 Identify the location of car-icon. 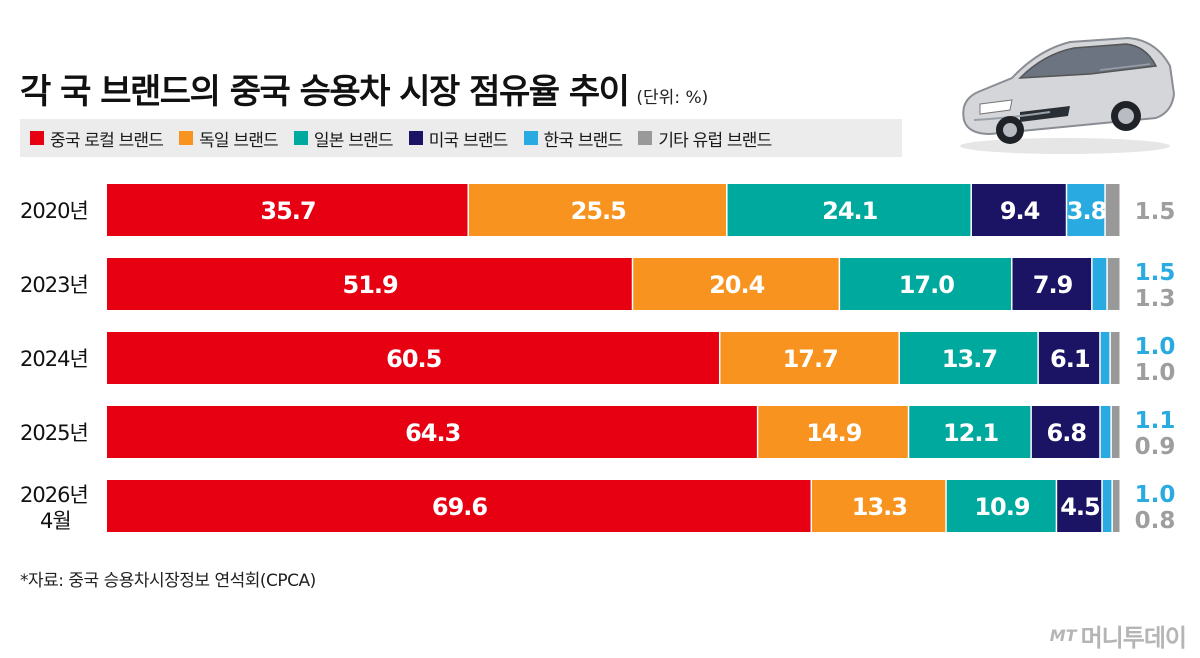
(1068, 95).